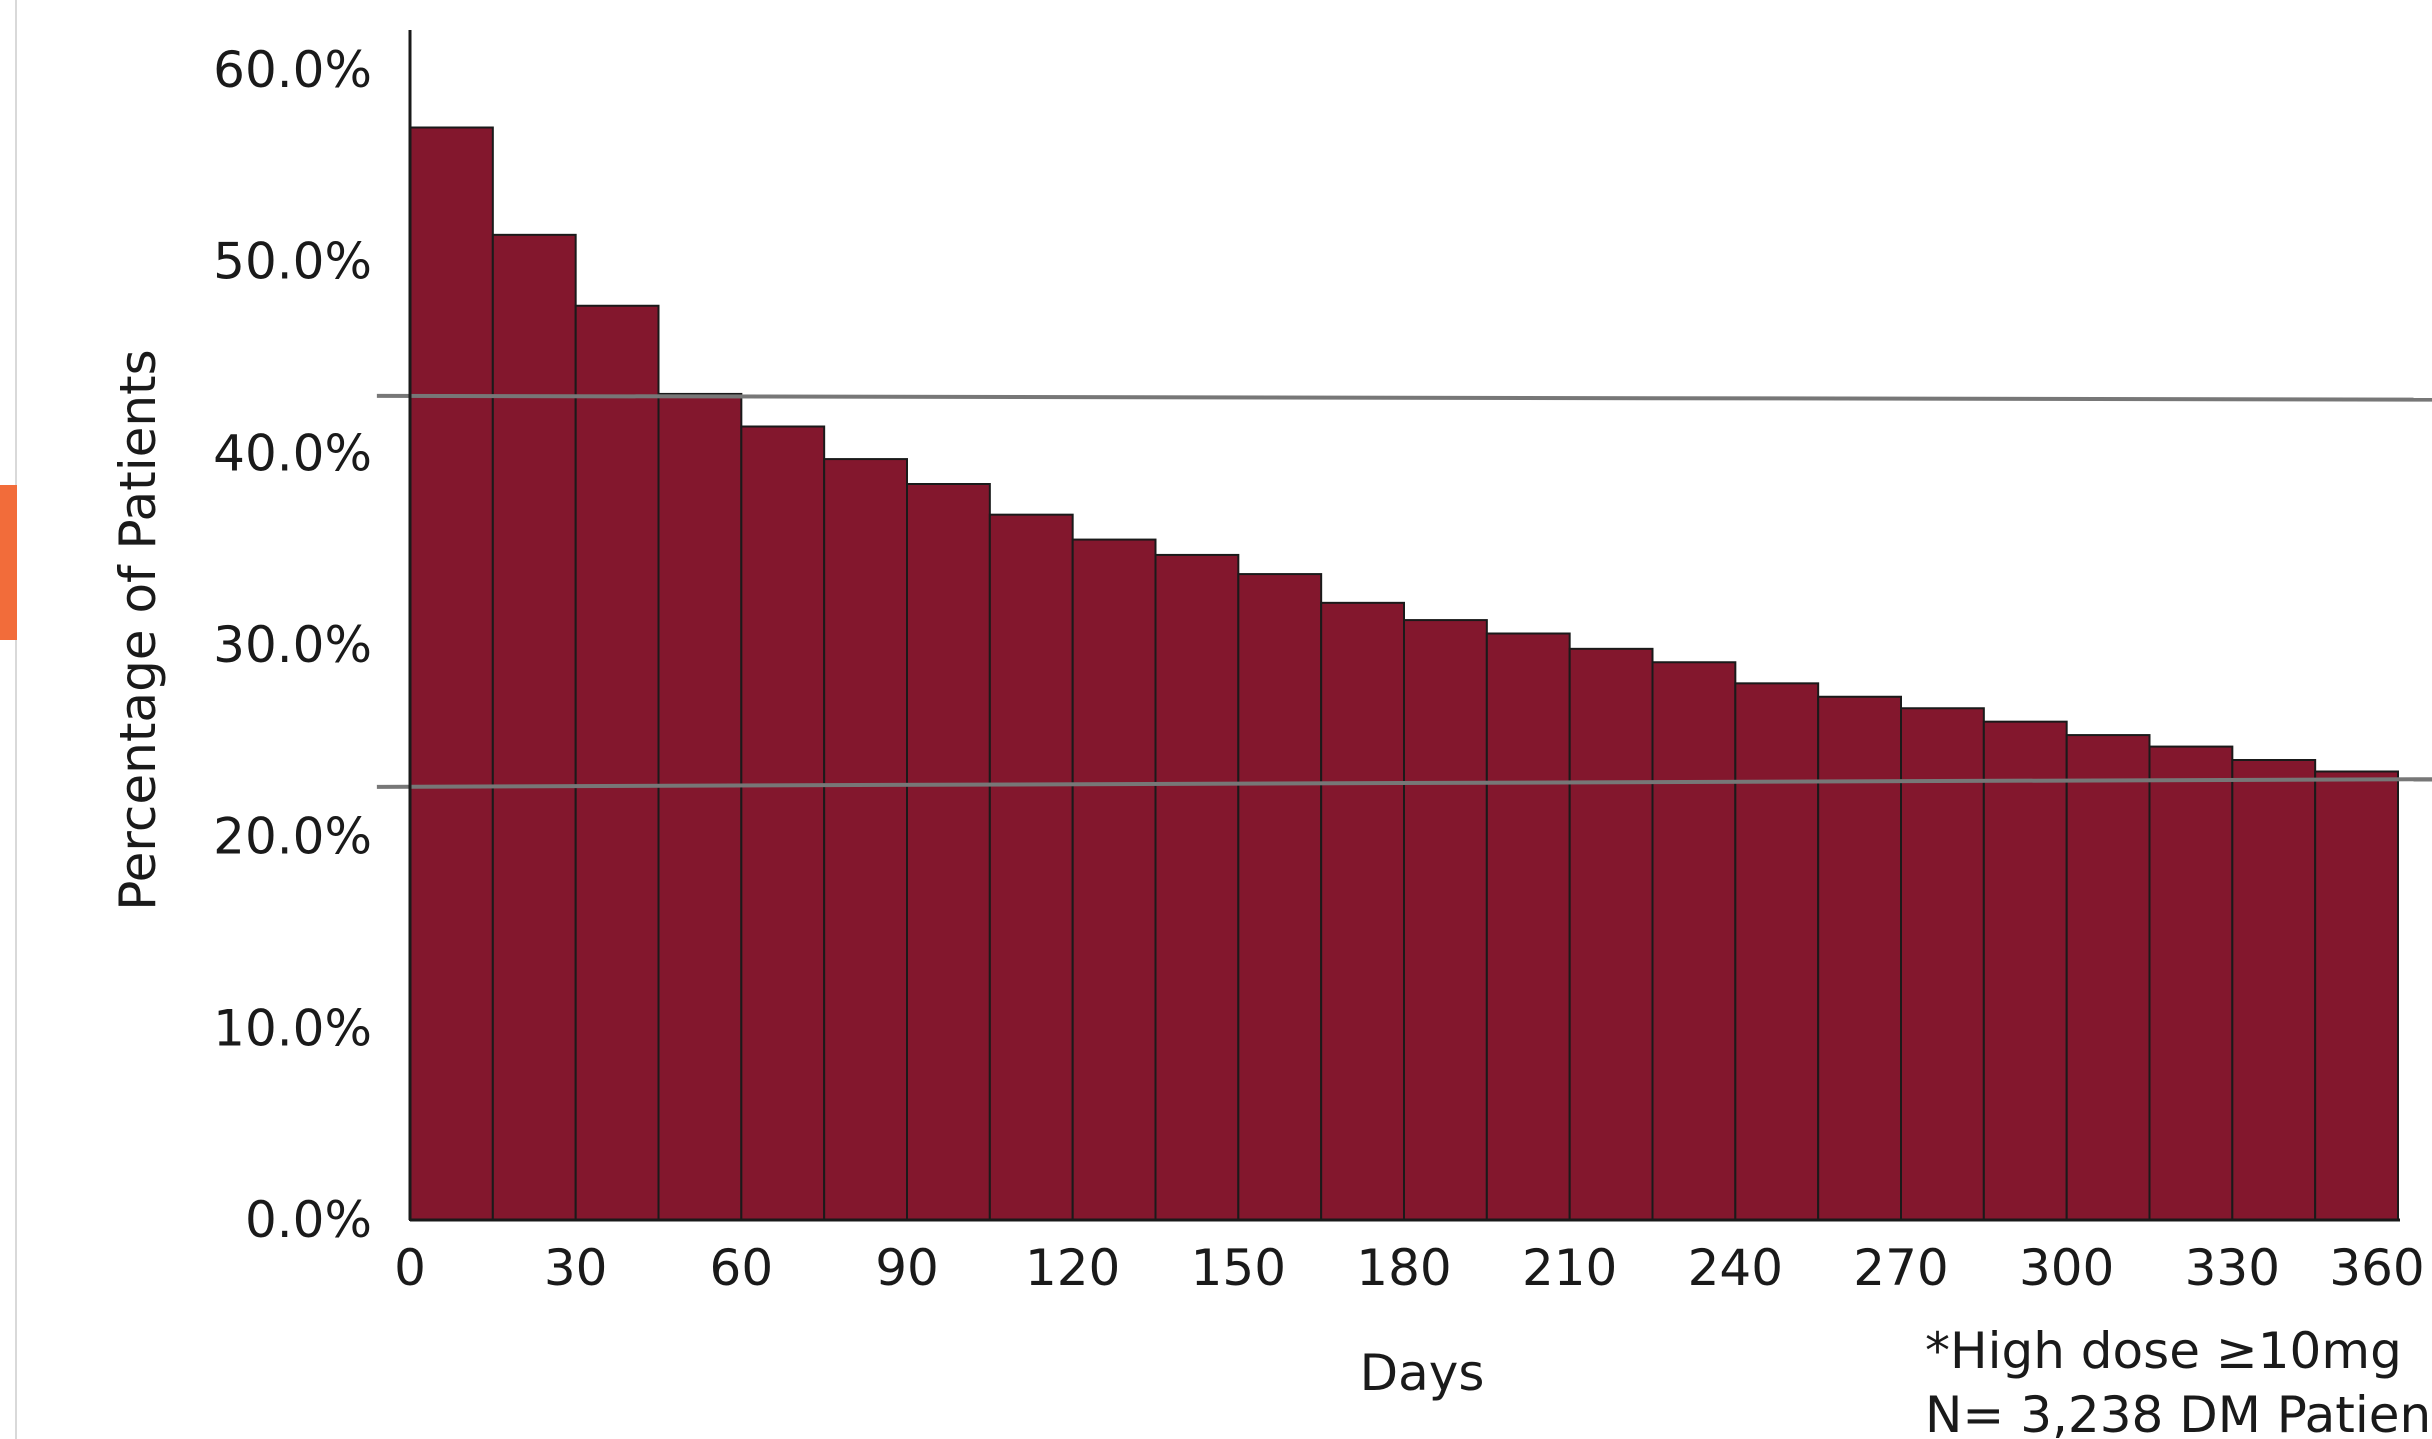 The image size is (2432, 1439). I want to click on y-tick-labels: 0.0% 10.0% 20.0% 30.0% 40.0% 50.0% 60.0%, so click(292, 645).